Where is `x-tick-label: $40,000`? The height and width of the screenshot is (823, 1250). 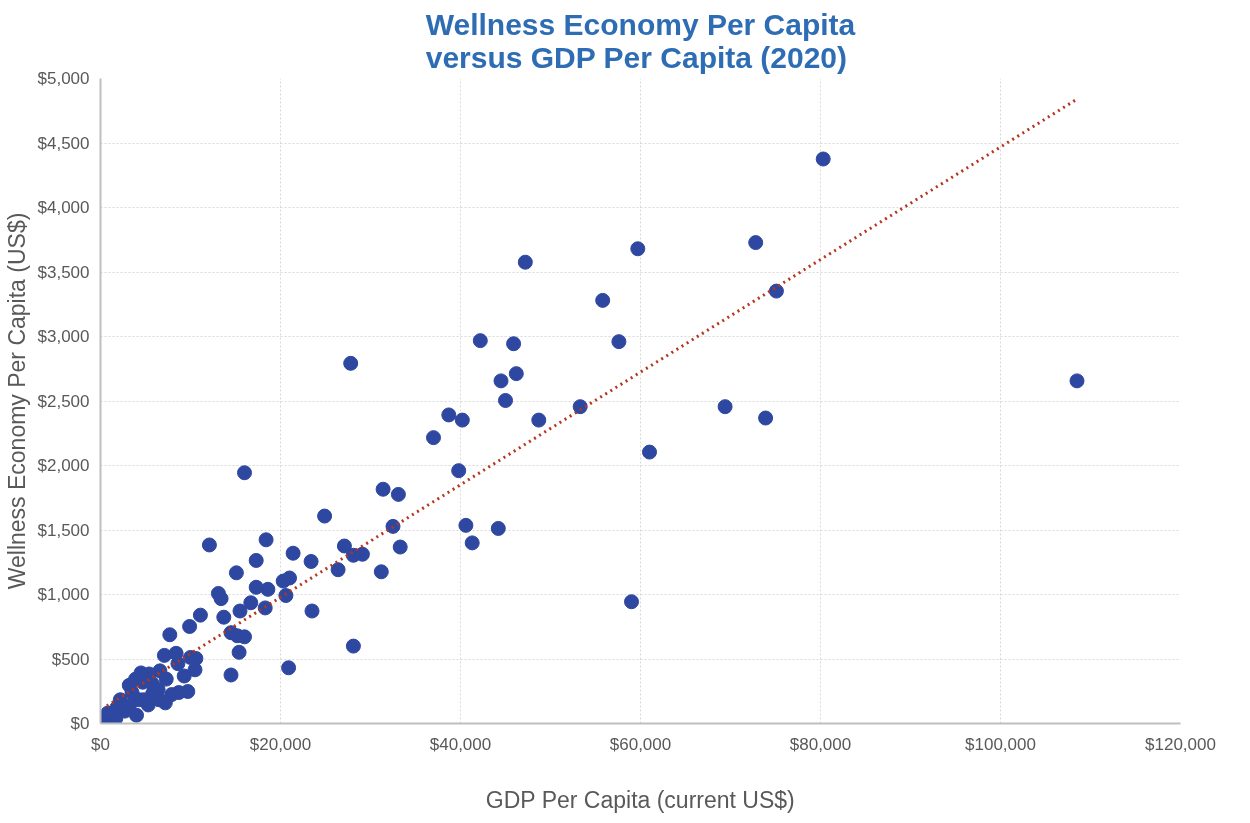
x-tick-label: $40,000 is located at coordinates (460, 744).